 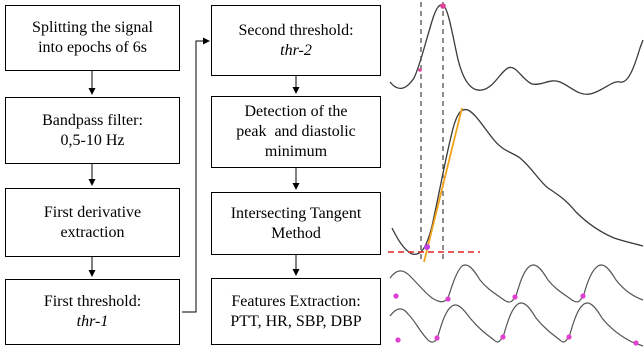 What do you see at coordinates (92, 222) in the screenshot?
I see `step-first-derivative: First derivative extraction` at bounding box center [92, 222].